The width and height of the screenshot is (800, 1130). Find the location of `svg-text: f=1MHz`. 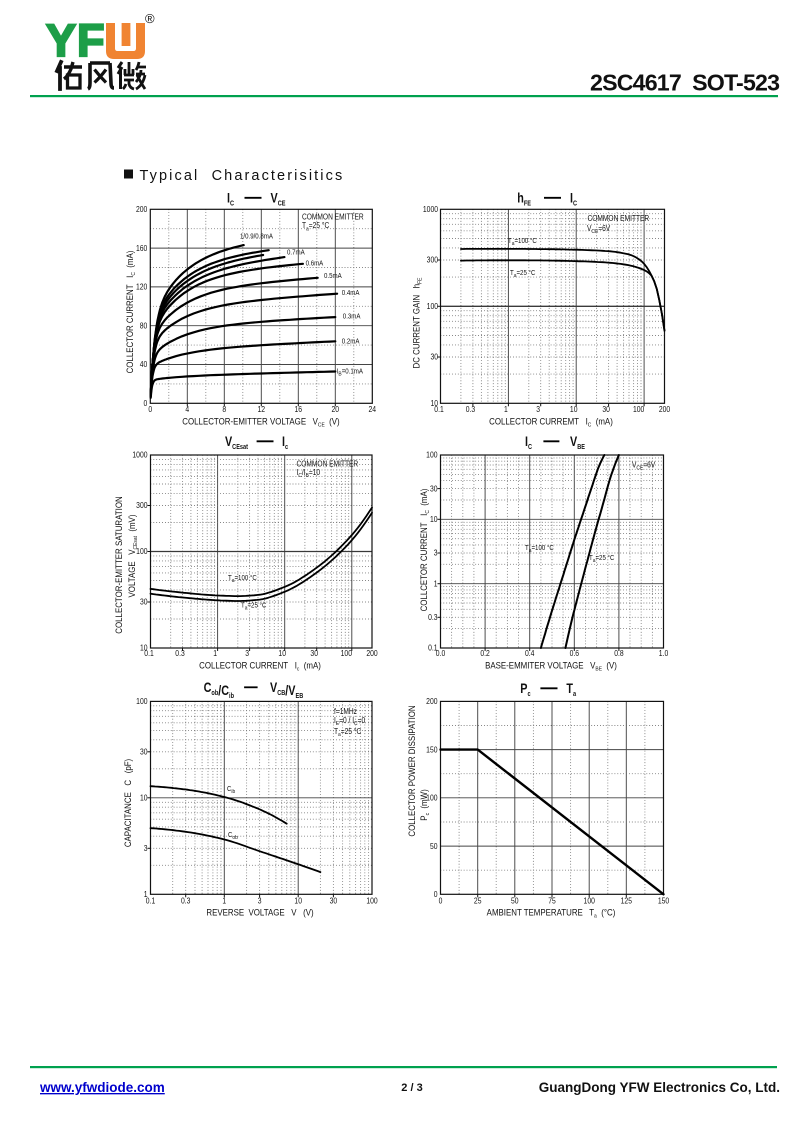

svg-text: f=1MHz is located at coordinates (345, 711).